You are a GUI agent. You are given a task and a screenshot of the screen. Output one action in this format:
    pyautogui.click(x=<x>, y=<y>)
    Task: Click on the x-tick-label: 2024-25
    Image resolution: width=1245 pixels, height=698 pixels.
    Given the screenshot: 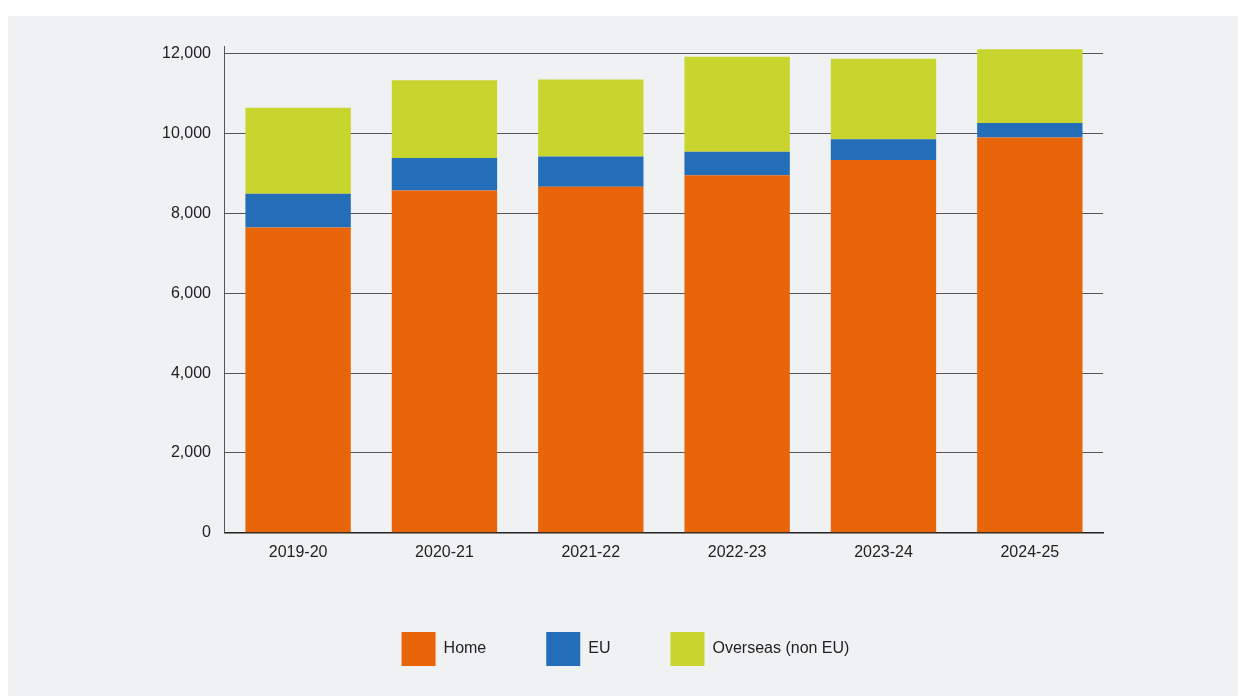 What is the action you would take?
    pyautogui.click(x=1030, y=551)
    